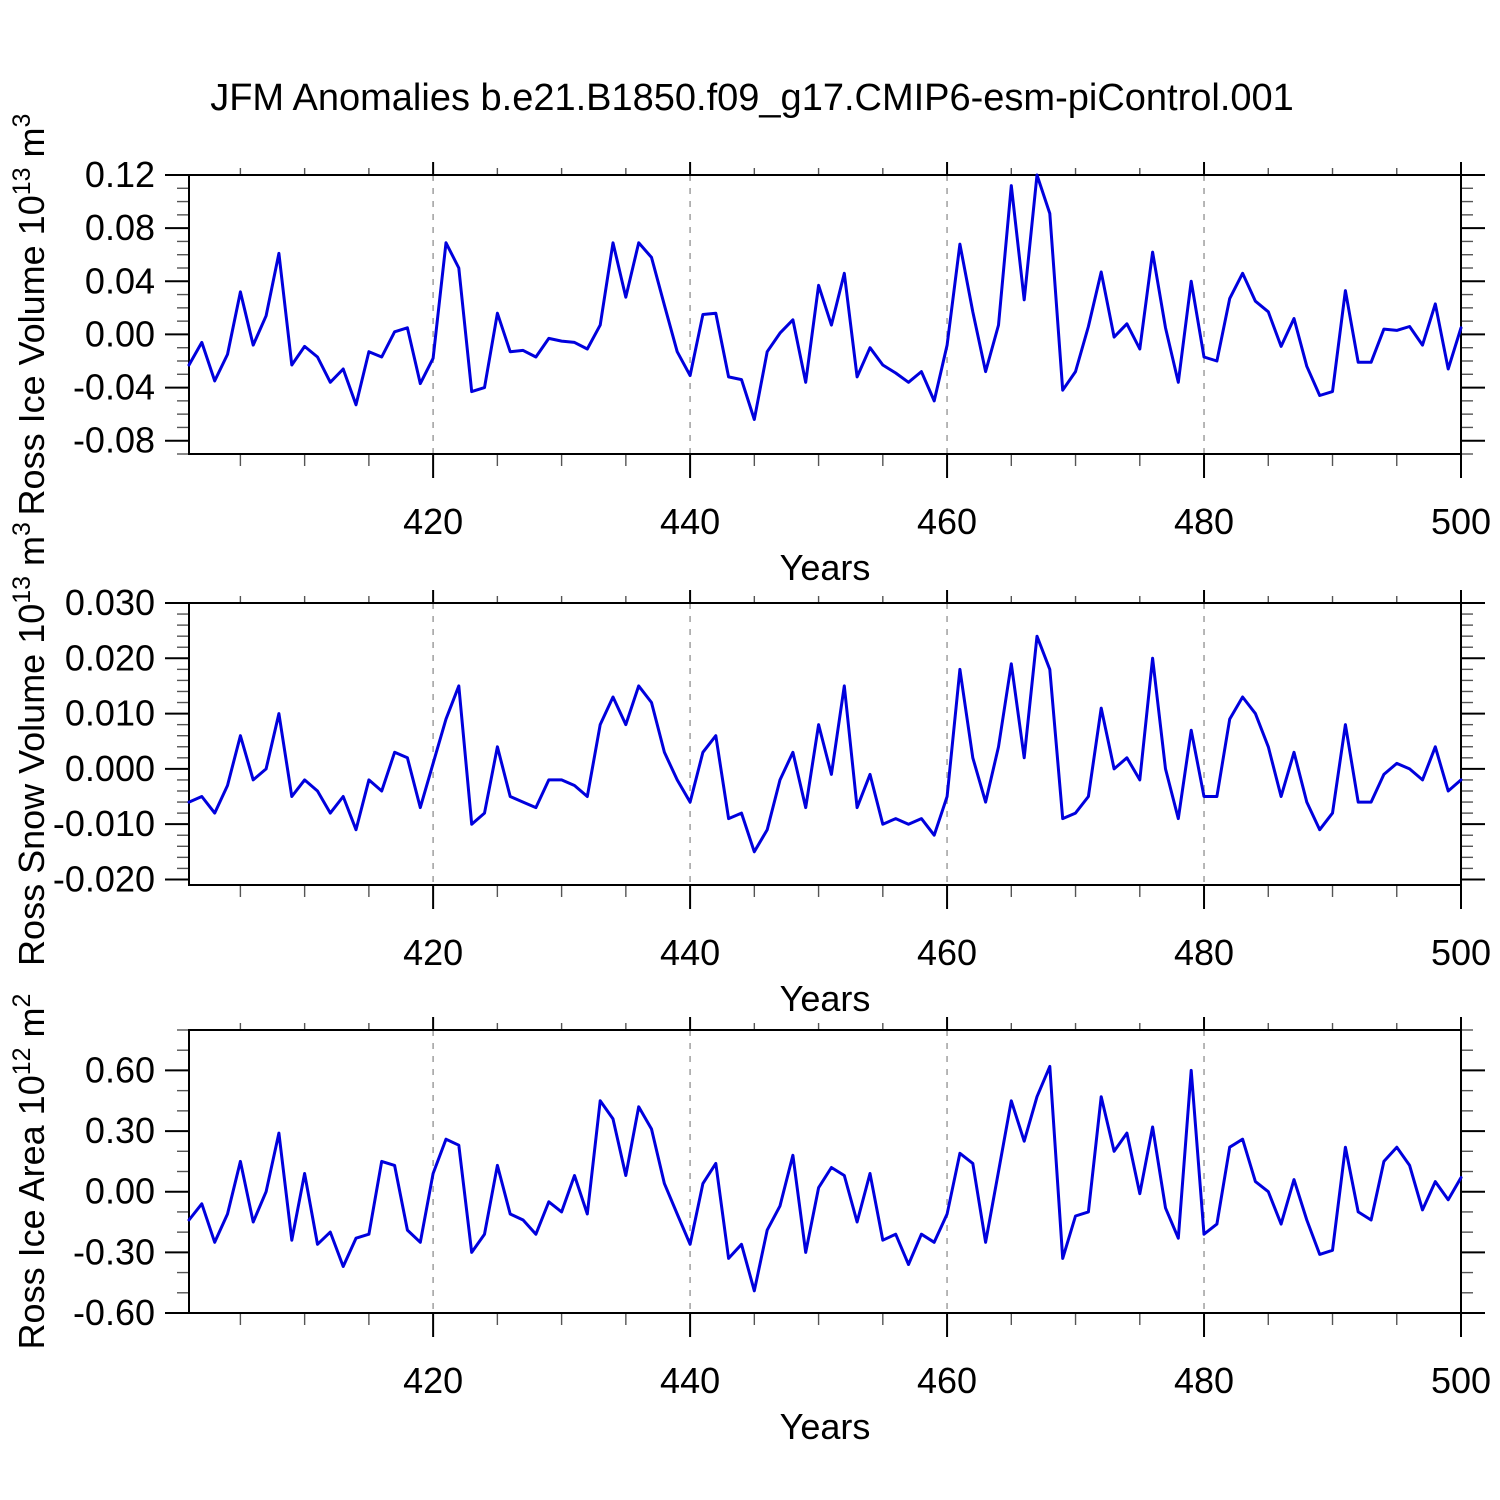  I want to click on panel-1-gridlines, so click(818, 314).